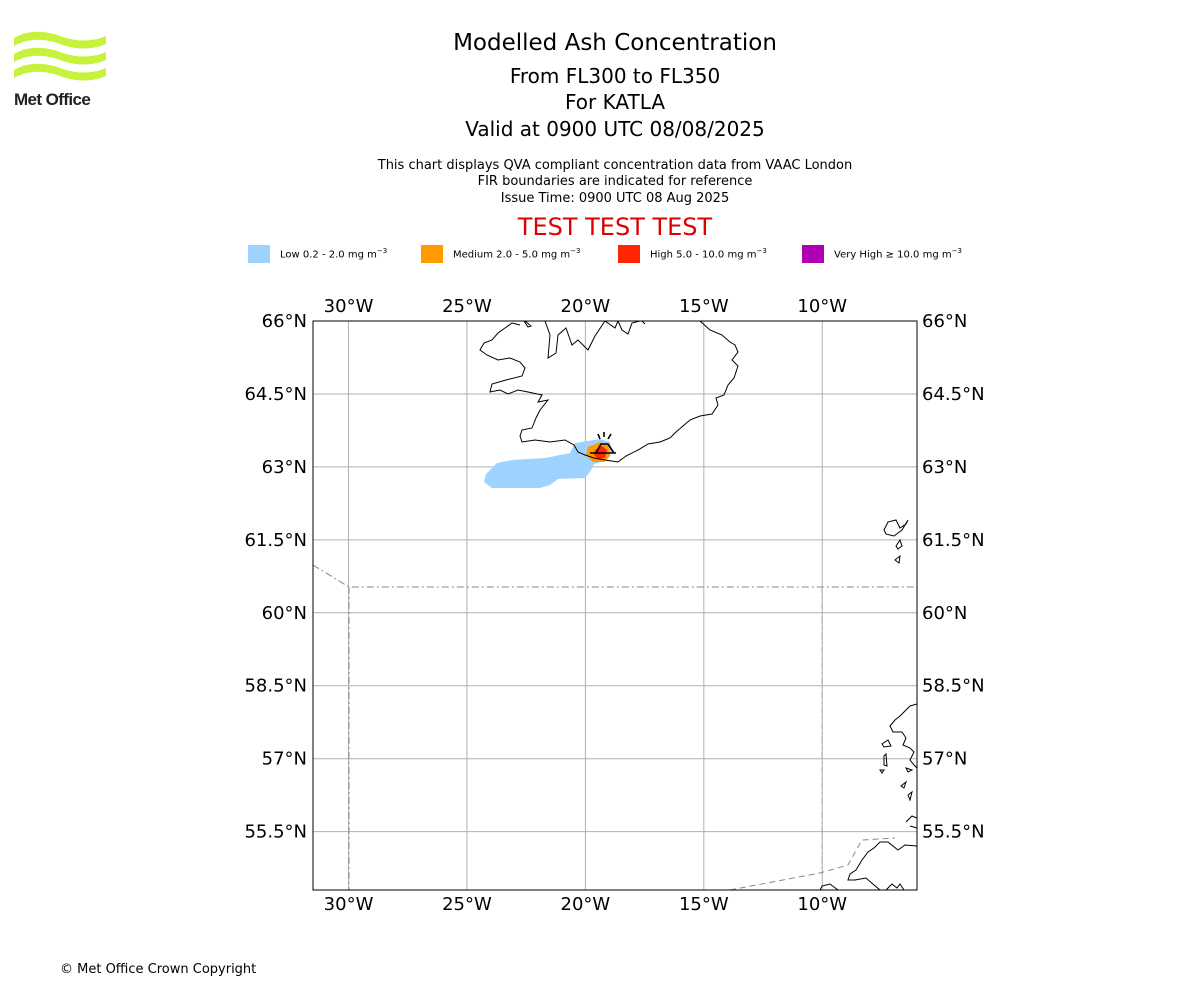 The width and height of the screenshot is (1200, 1000). What do you see at coordinates (467, 904) in the screenshot?
I see `lon-tick-label-bottom: 25°W` at bounding box center [467, 904].